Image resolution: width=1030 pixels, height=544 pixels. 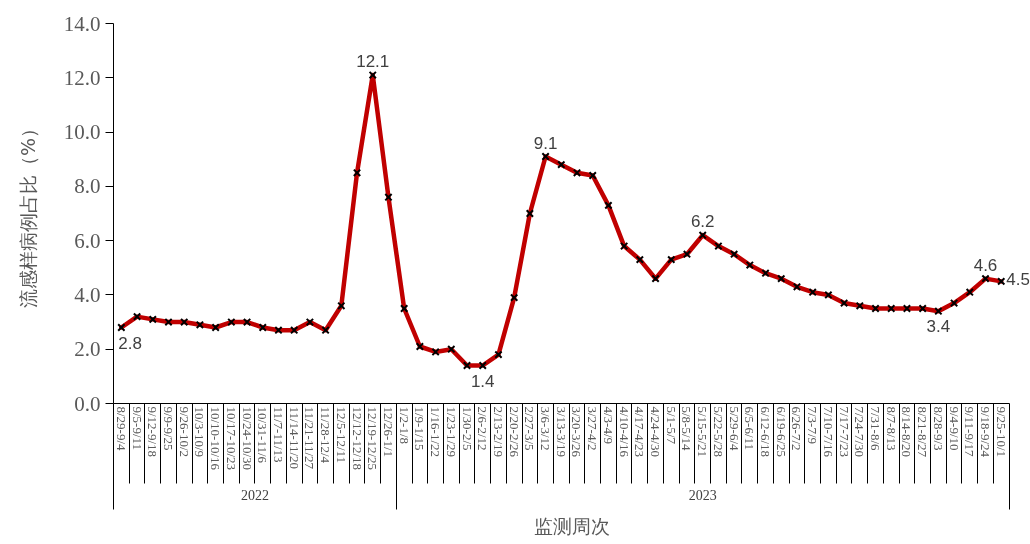 What do you see at coordinates (891, 428) in the screenshot?
I see `x-tick-label: 8/7-8/13` at bounding box center [891, 428].